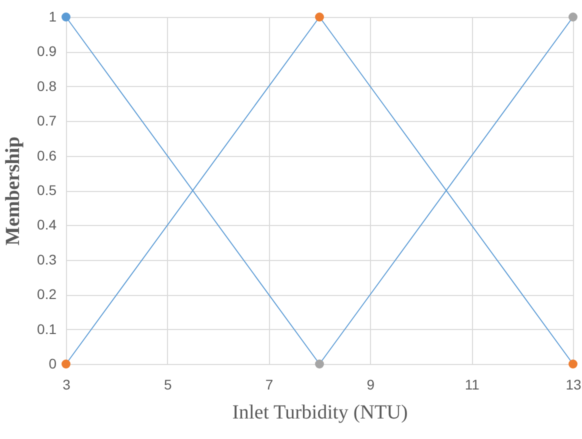  I want to click on x-axis-title: Inlet Turbidity (NTU), so click(320, 413).